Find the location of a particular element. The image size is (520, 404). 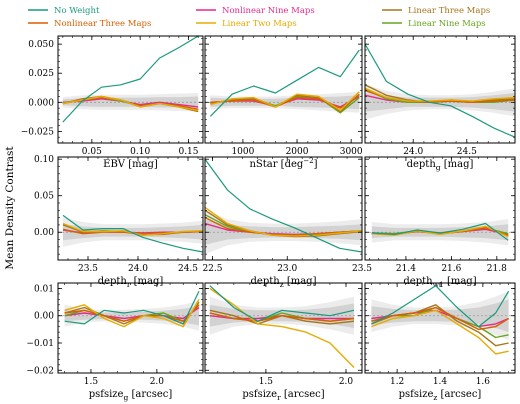

legend-item-linear-nine-maps: Linear Nine Maps is located at coordinates (434, 24).